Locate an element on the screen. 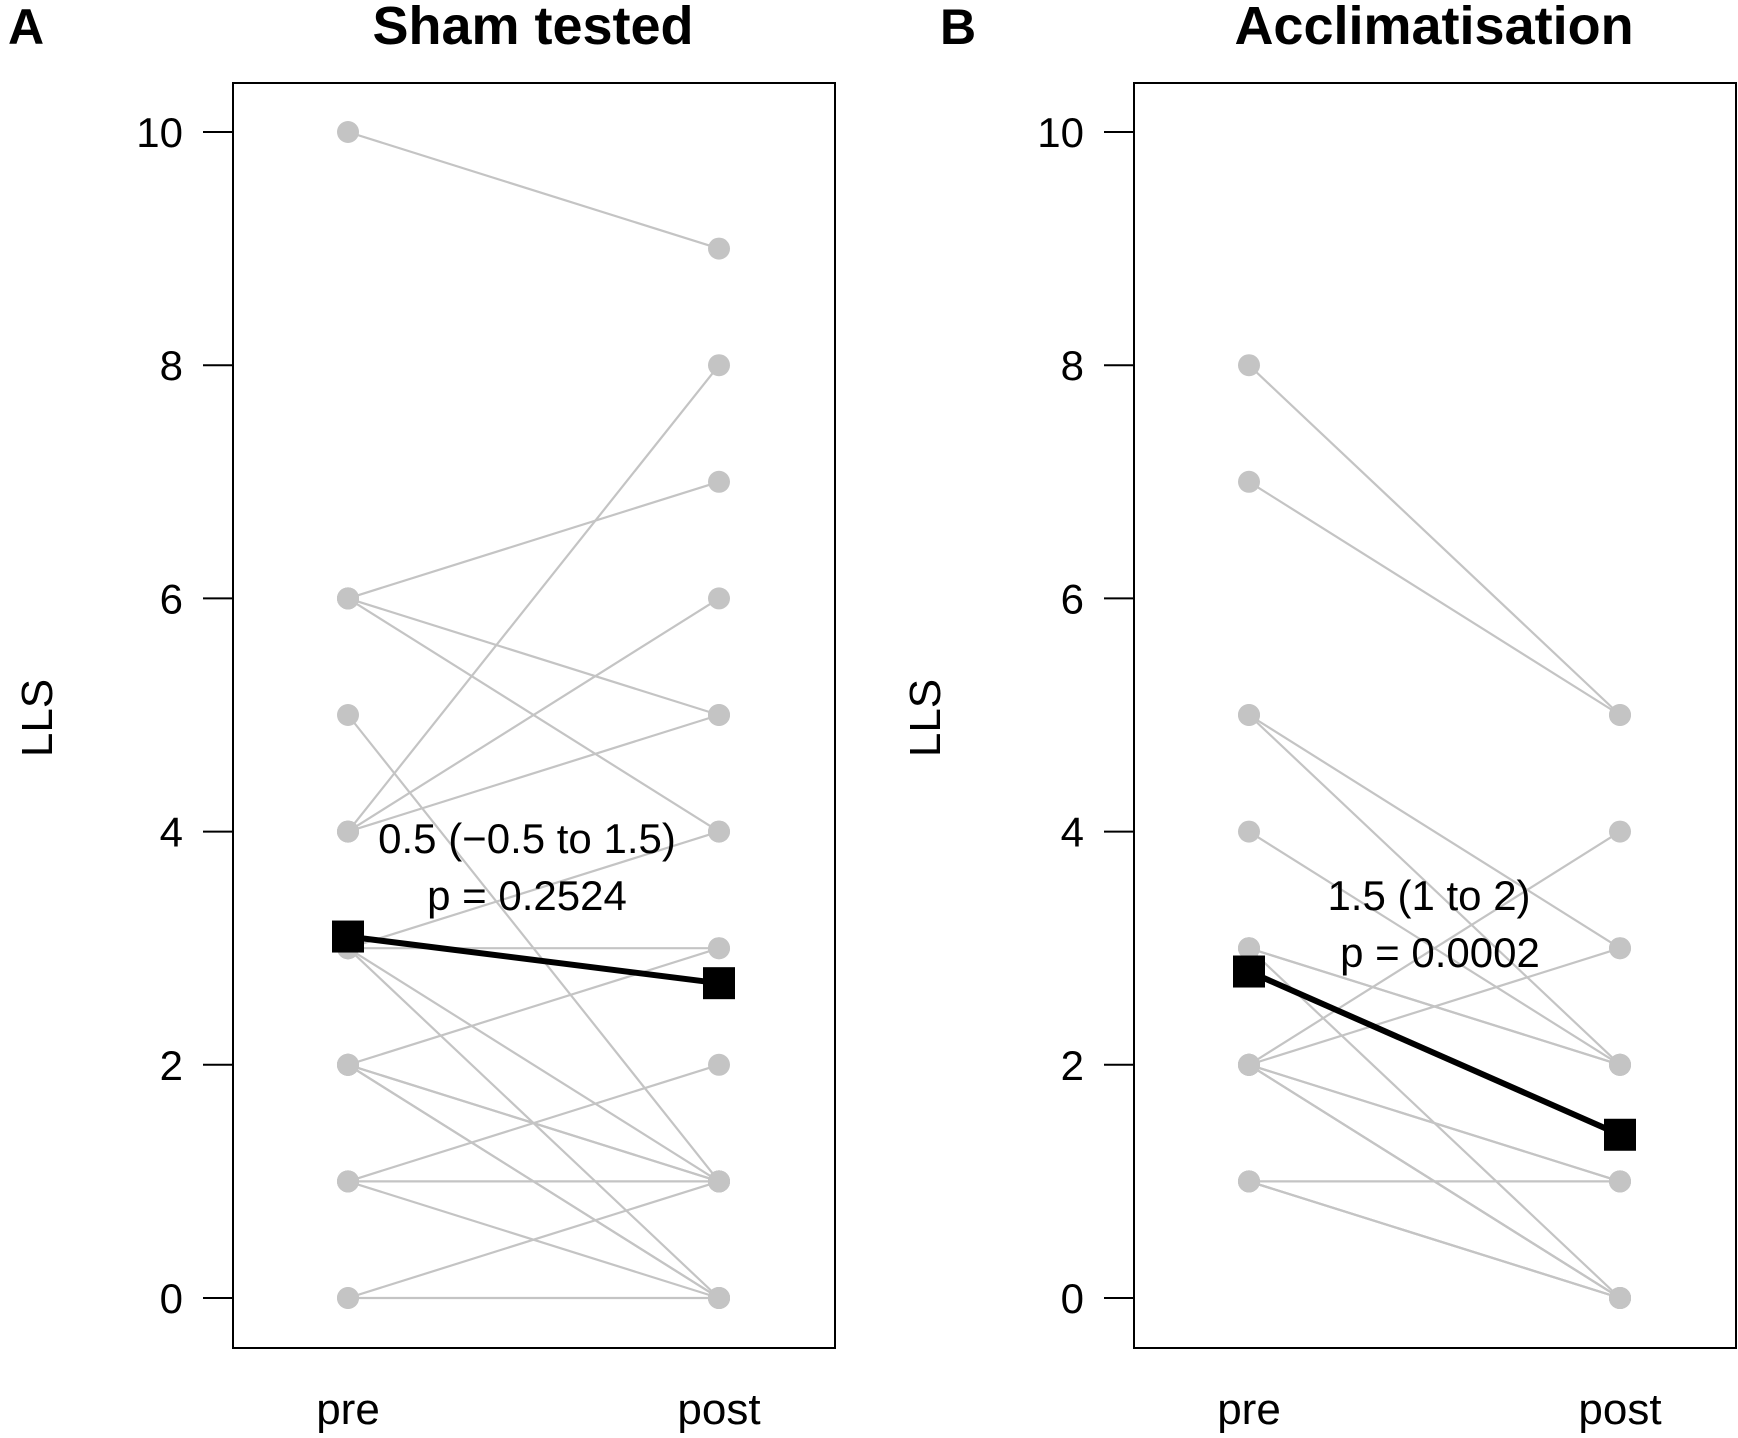  effect-estimate: 0.5 (−0.5 to 1.5) is located at coordinates (527, 838).